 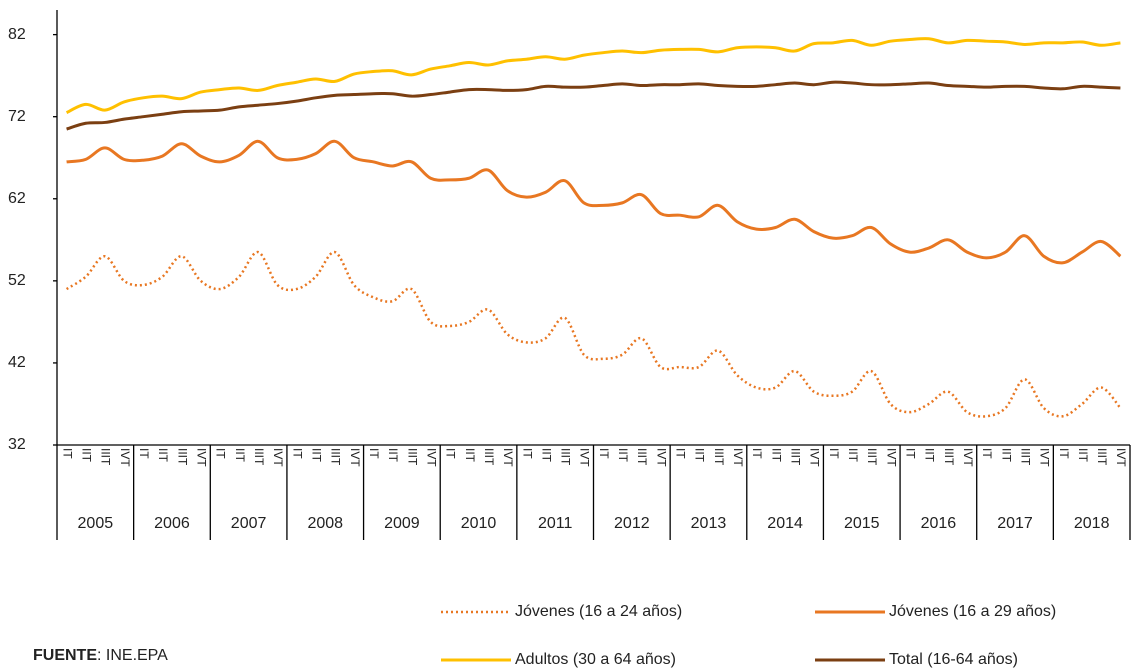 I want to click on x-group-label: 2014, so click(x=785, y=523).